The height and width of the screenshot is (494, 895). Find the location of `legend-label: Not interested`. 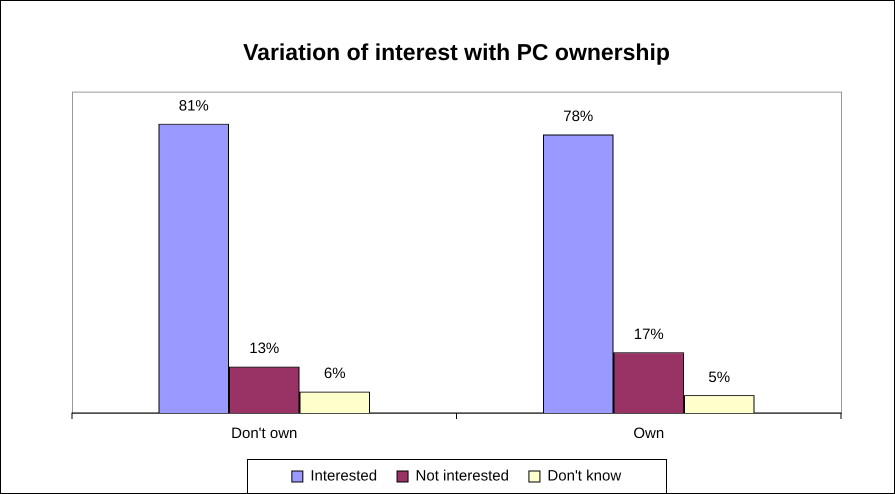

legend-label: Not interested is located at coordinates (462, 476).